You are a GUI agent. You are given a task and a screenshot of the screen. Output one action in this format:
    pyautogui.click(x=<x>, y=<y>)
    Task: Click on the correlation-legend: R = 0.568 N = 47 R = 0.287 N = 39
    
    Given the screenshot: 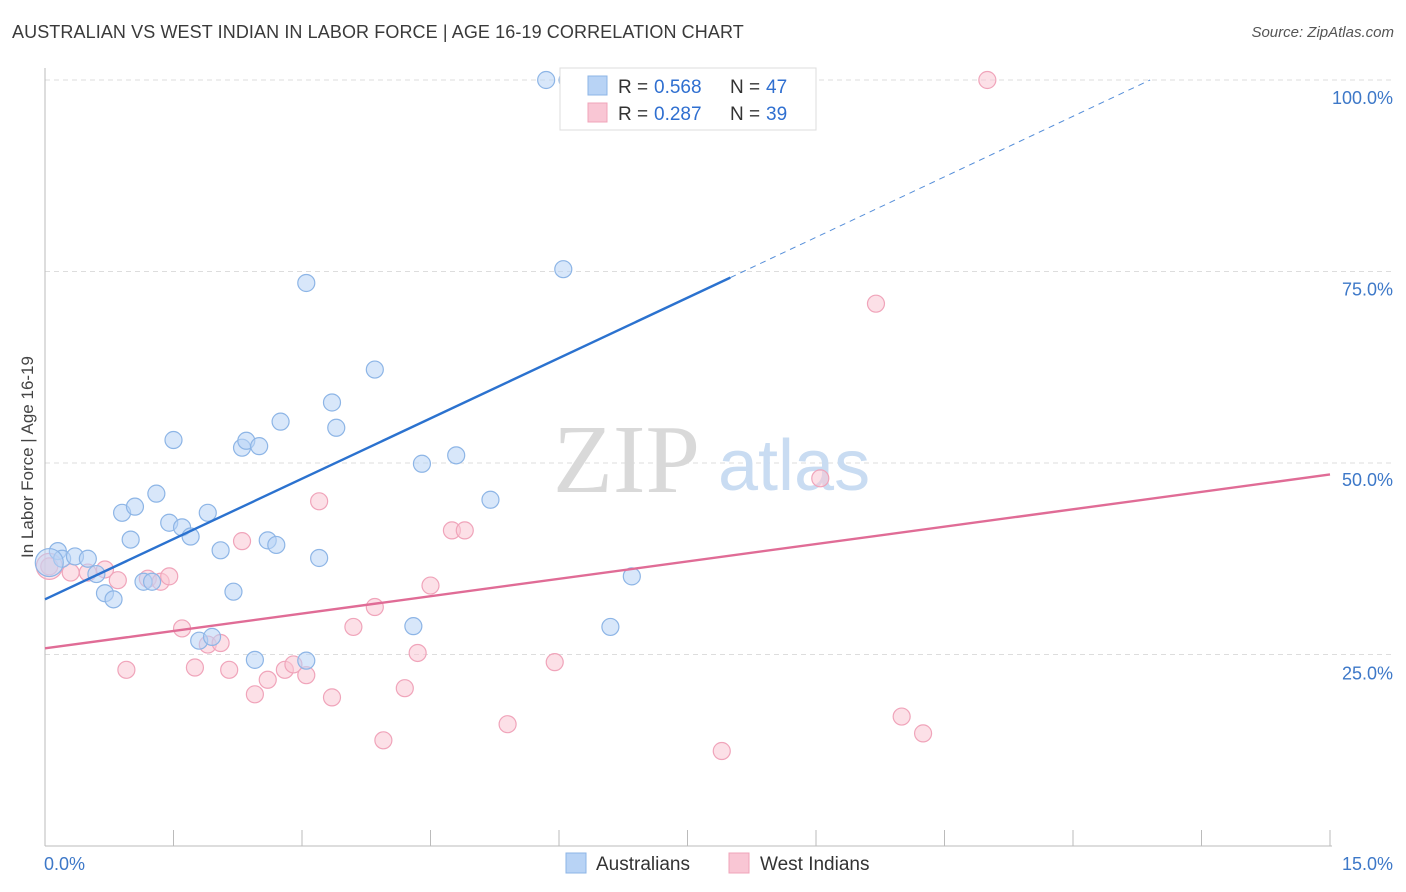 What is the action you would take?
    pyautogui.click(x=688, y=99)
    